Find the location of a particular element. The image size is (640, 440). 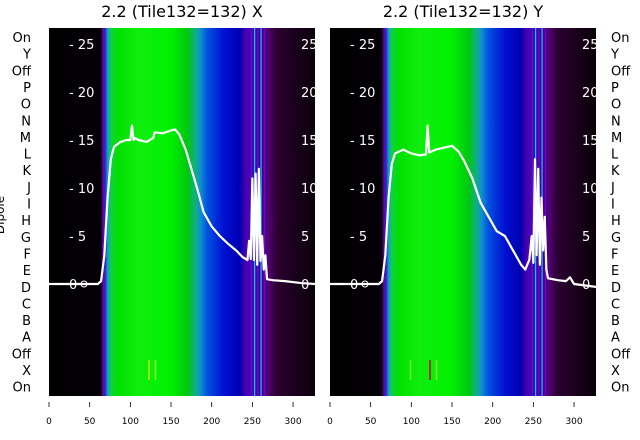

row-label-right: M is located at coordinates (616, 138).